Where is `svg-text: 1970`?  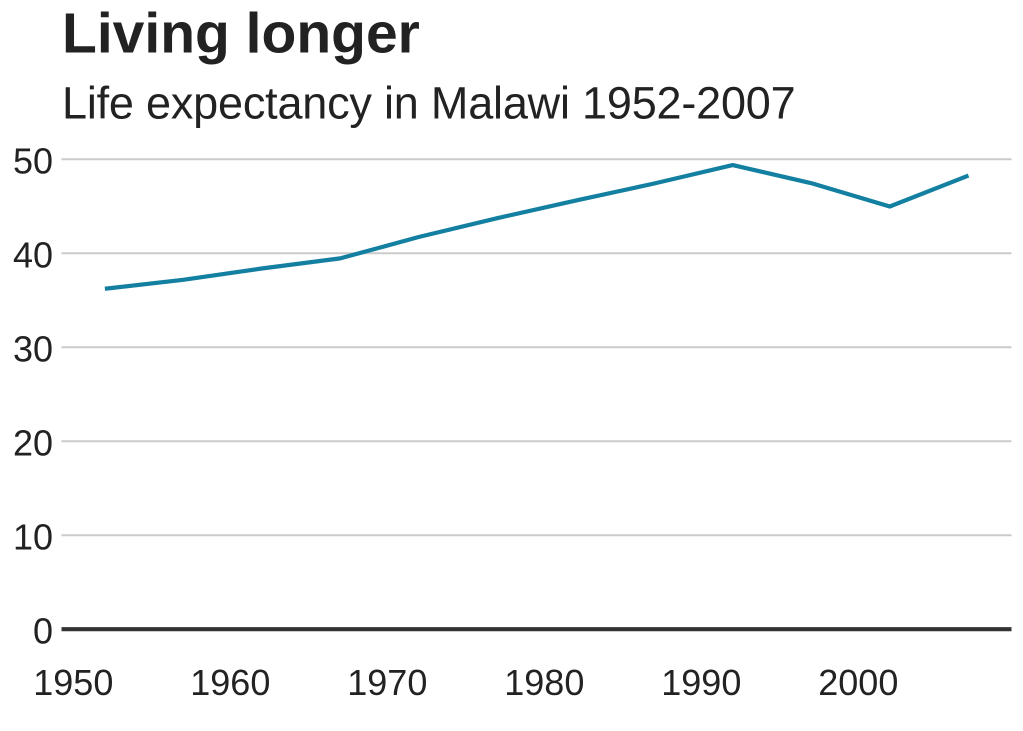
svg-text: 1970 is located at coordinates (387, 682).